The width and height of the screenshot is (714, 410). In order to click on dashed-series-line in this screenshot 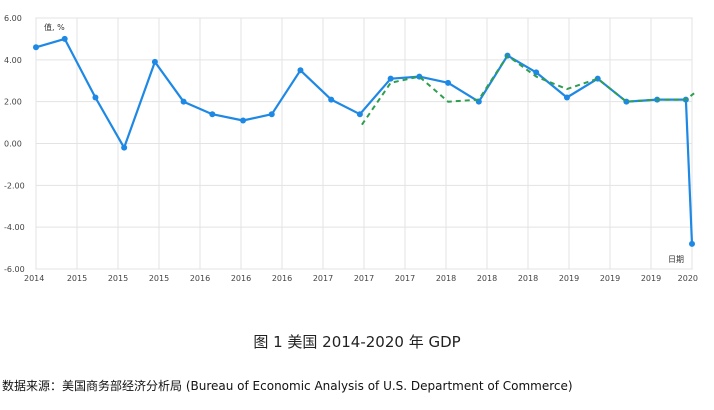, I will do `click(528, 90)`.